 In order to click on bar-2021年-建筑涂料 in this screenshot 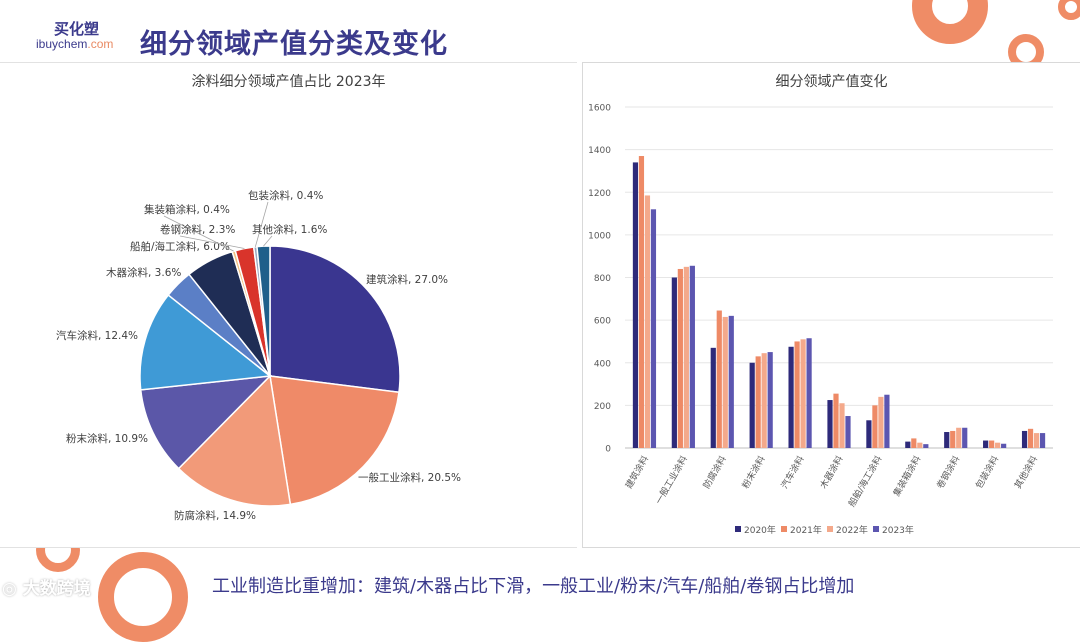, I will do `click(641, 302)`.